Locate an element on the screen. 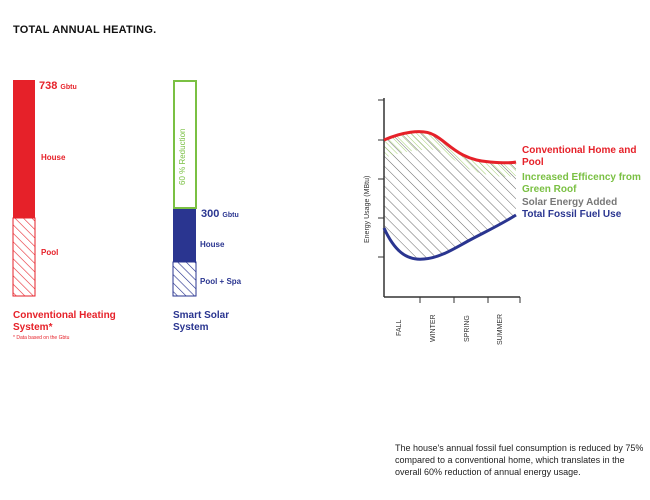 The image size is (650, 500). conv-house-segment is located at coordinates (24, 149).